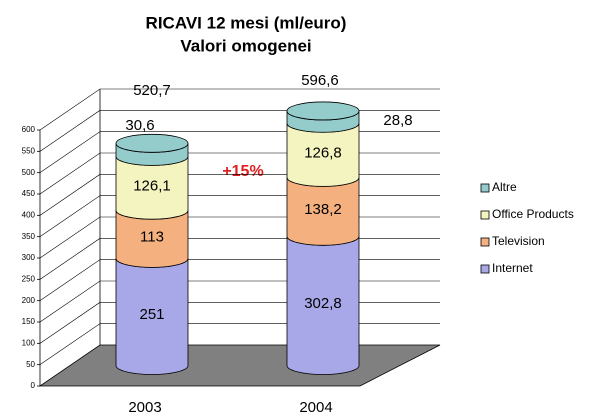  Describe the element at coordinates (29, 172) in the screenshot. I see `y-tick-label: 500` at that location.